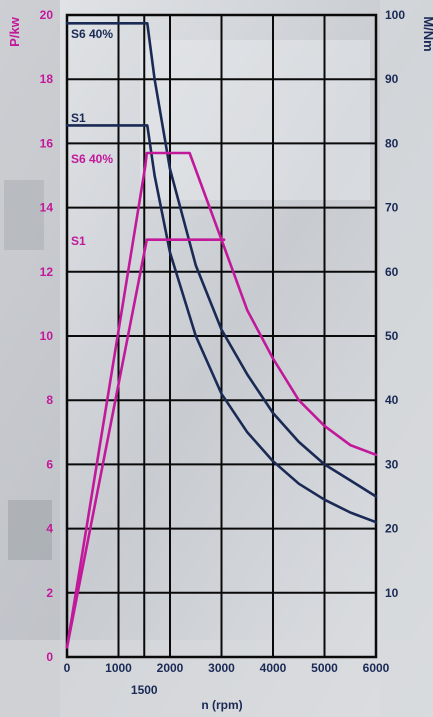  What do you see at coordinates (392, 336) in the screenshot?
I see `y-right-tick-label: 50` at bounding box center [392, 336].